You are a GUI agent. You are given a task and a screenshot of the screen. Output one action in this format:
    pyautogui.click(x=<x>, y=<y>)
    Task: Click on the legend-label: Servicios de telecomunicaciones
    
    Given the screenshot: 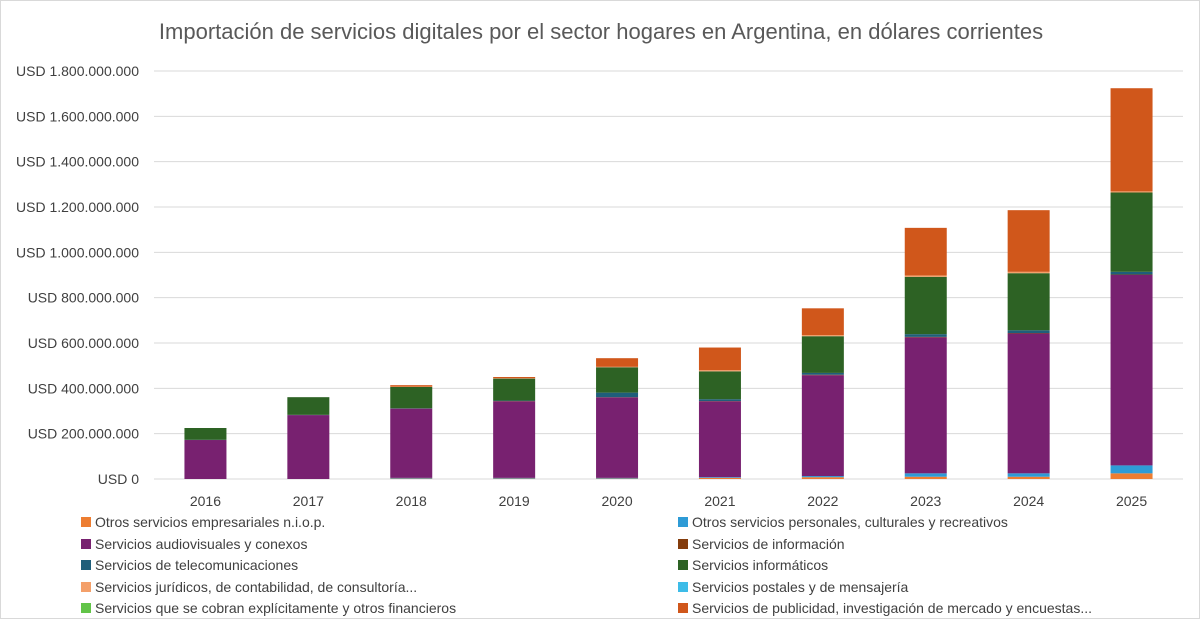 What is the action you would take?
    pyautogui.click(x=197, y=565)
    